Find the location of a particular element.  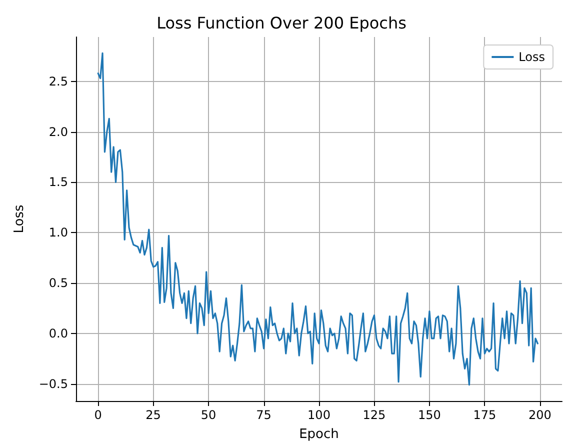

x-axis-title: Epoch is located at coordinates (319, 434).